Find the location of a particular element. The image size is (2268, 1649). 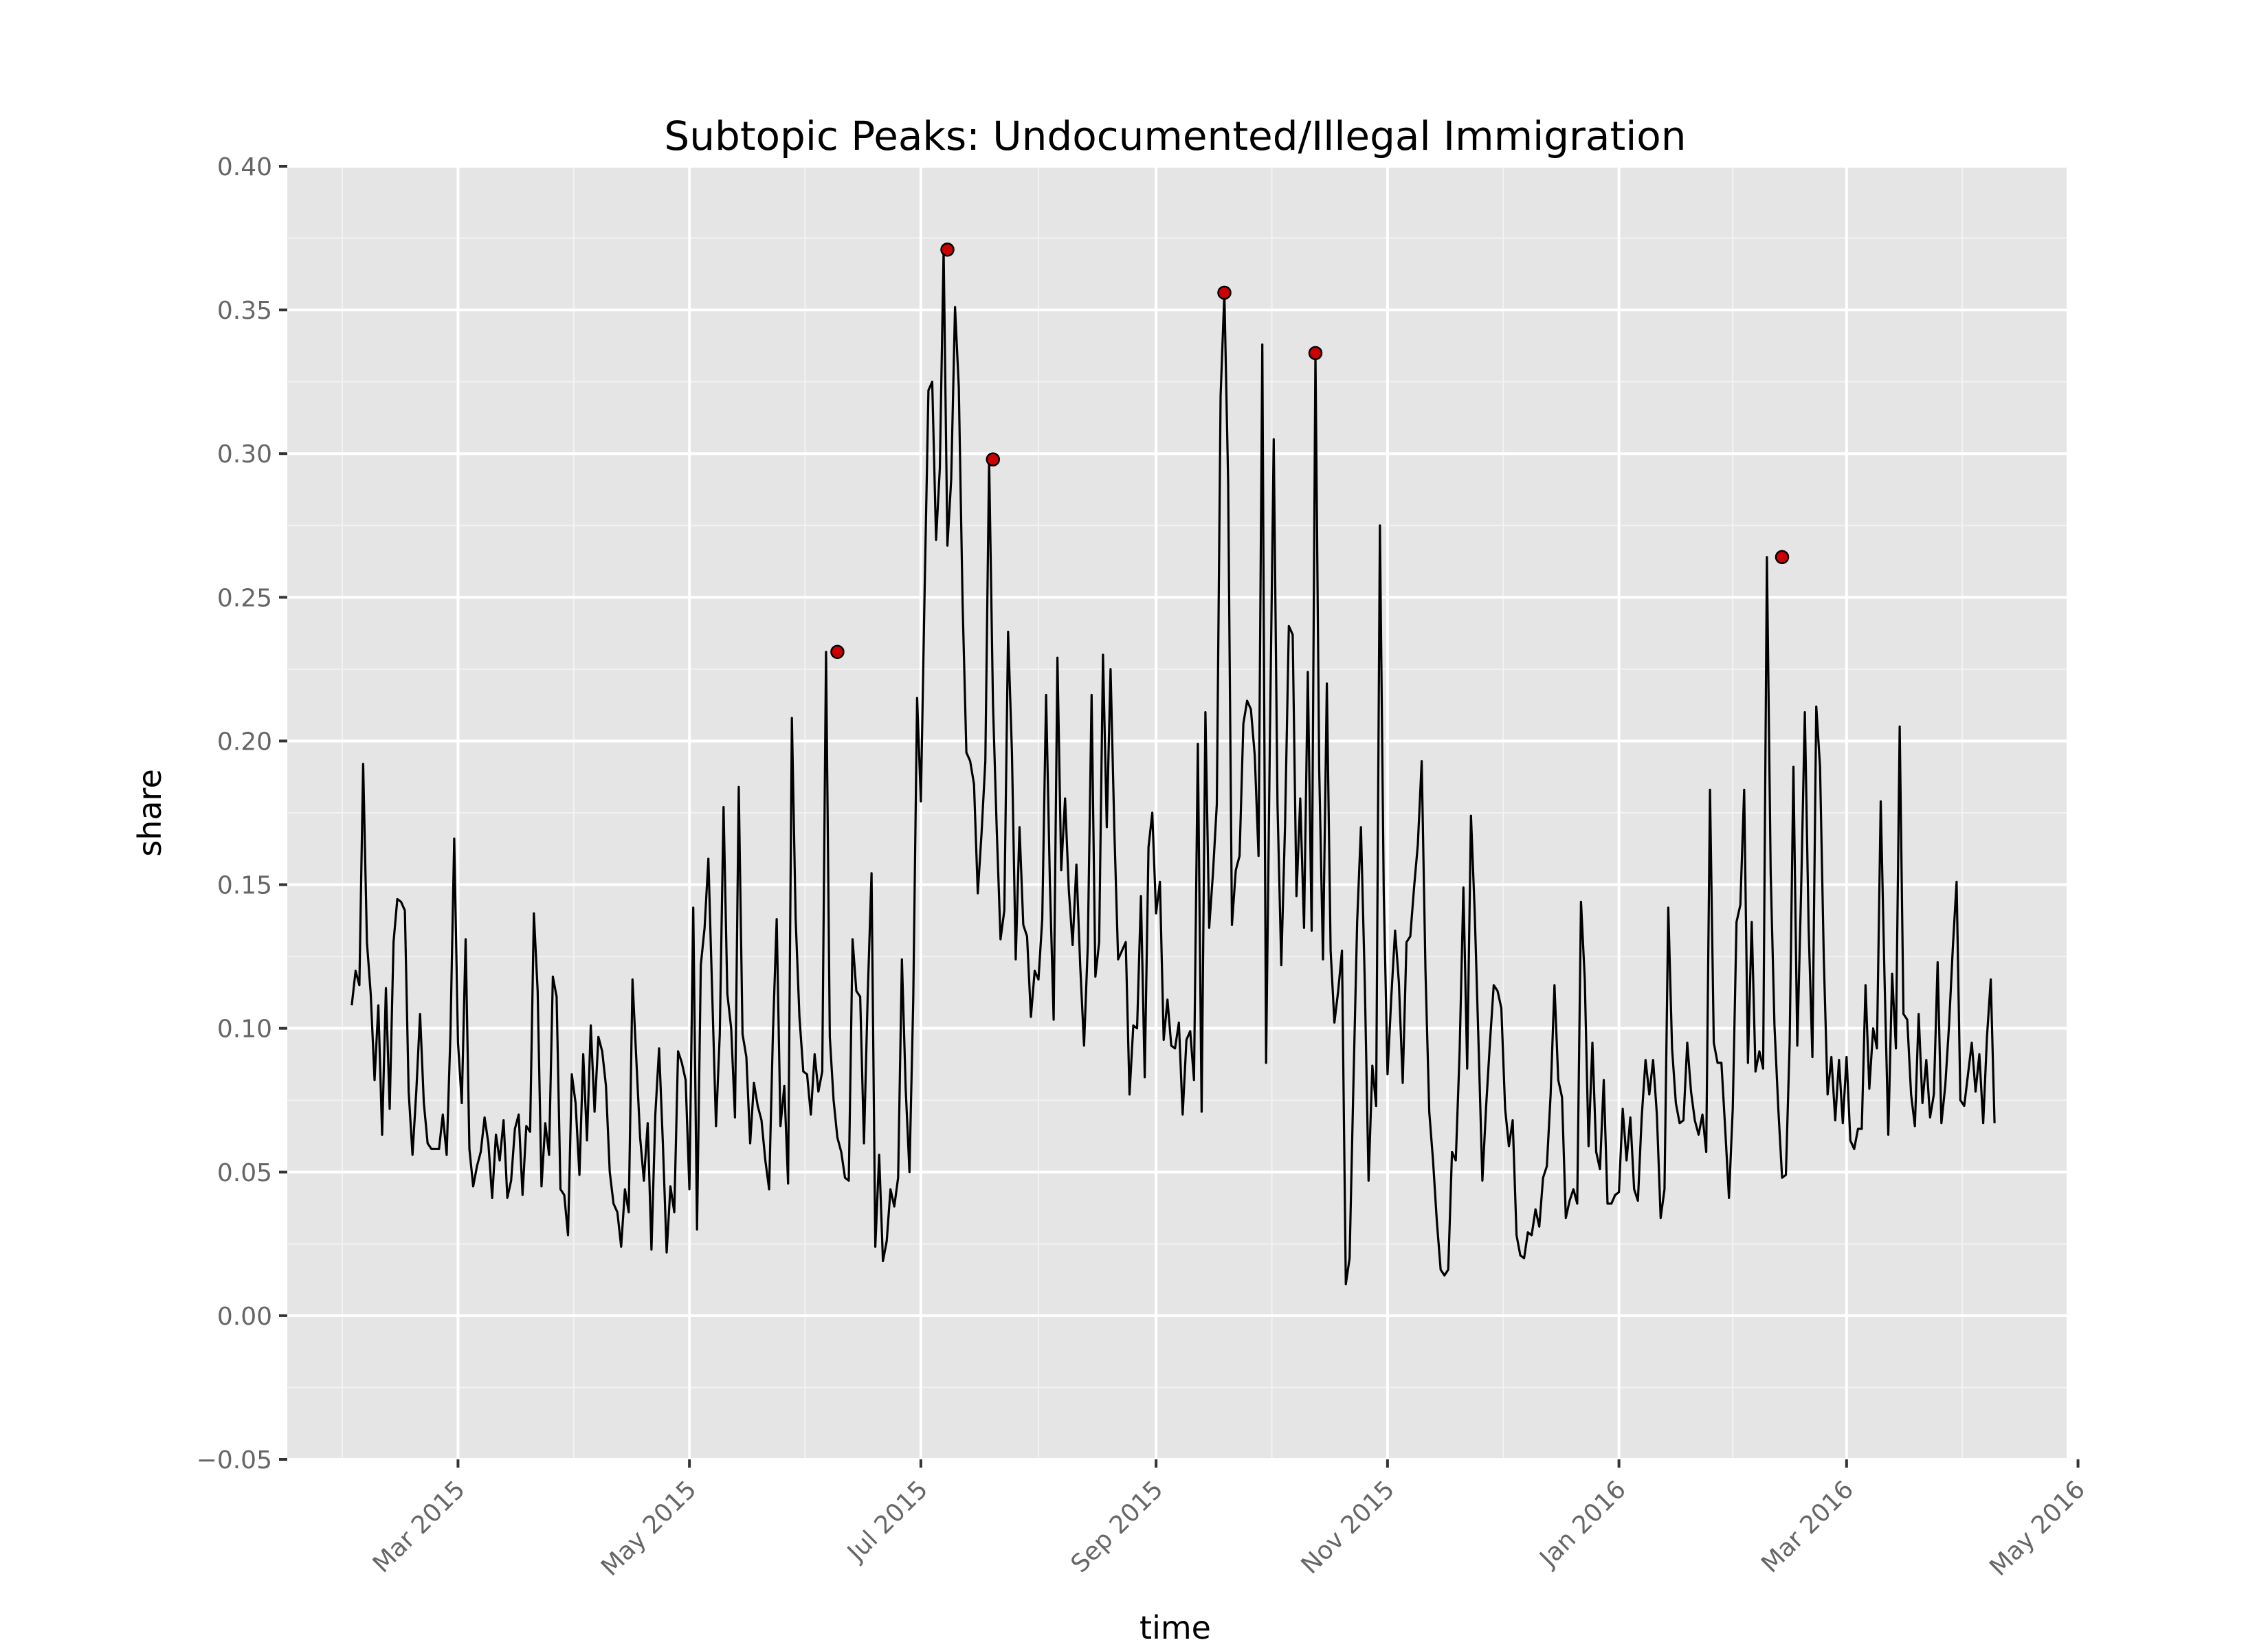

y-tick-label: 0.05 is located at coordinates (244, 1173).